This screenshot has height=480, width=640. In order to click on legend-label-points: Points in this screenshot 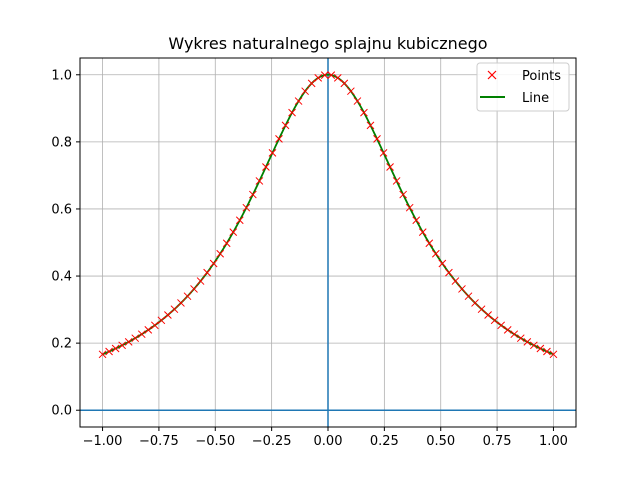, I will do `click(541, 76)`.